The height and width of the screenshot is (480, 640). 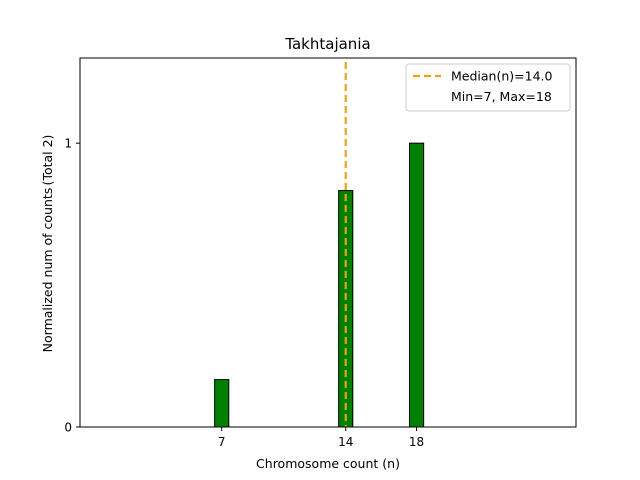 I want to click on legend-range-label: Min=7, Max=18, so click(x=501, y=96).